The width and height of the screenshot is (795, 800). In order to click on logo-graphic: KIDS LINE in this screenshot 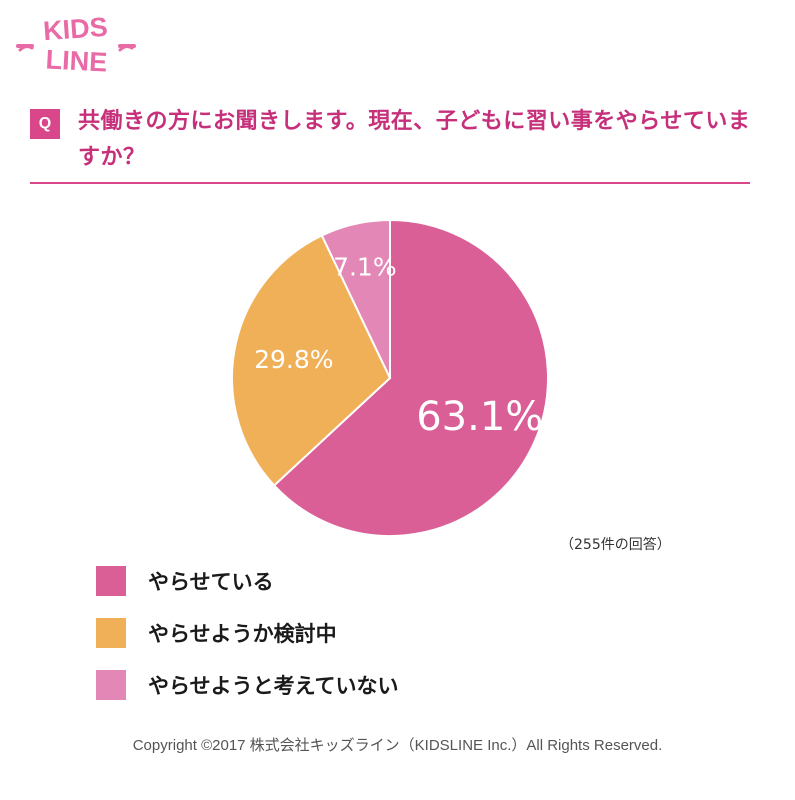, I will do `click(76, 45)`.